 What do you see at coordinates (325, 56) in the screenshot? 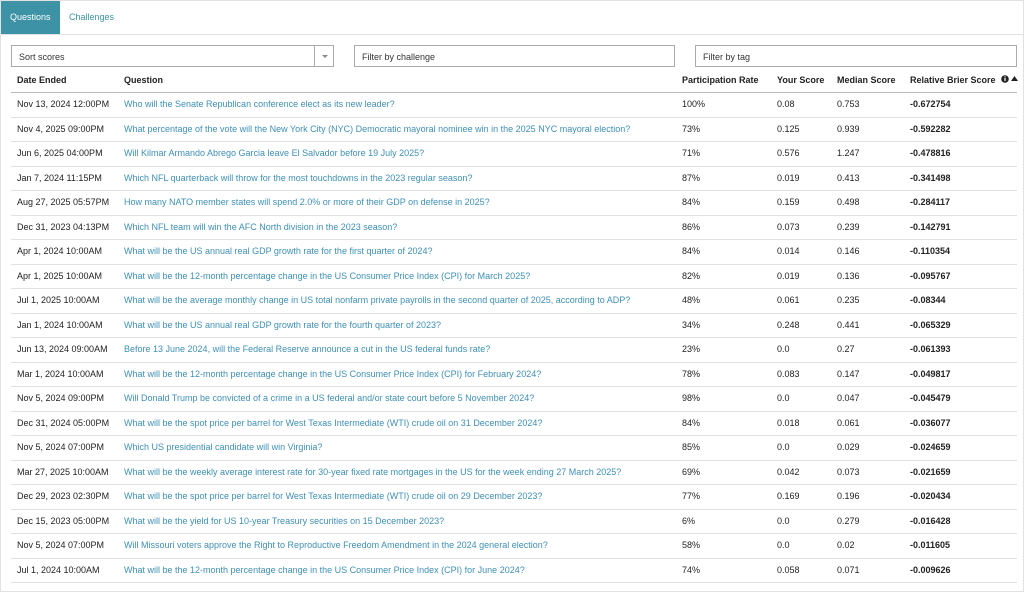
I see `select-arrow` at bounding box center [325, 56].